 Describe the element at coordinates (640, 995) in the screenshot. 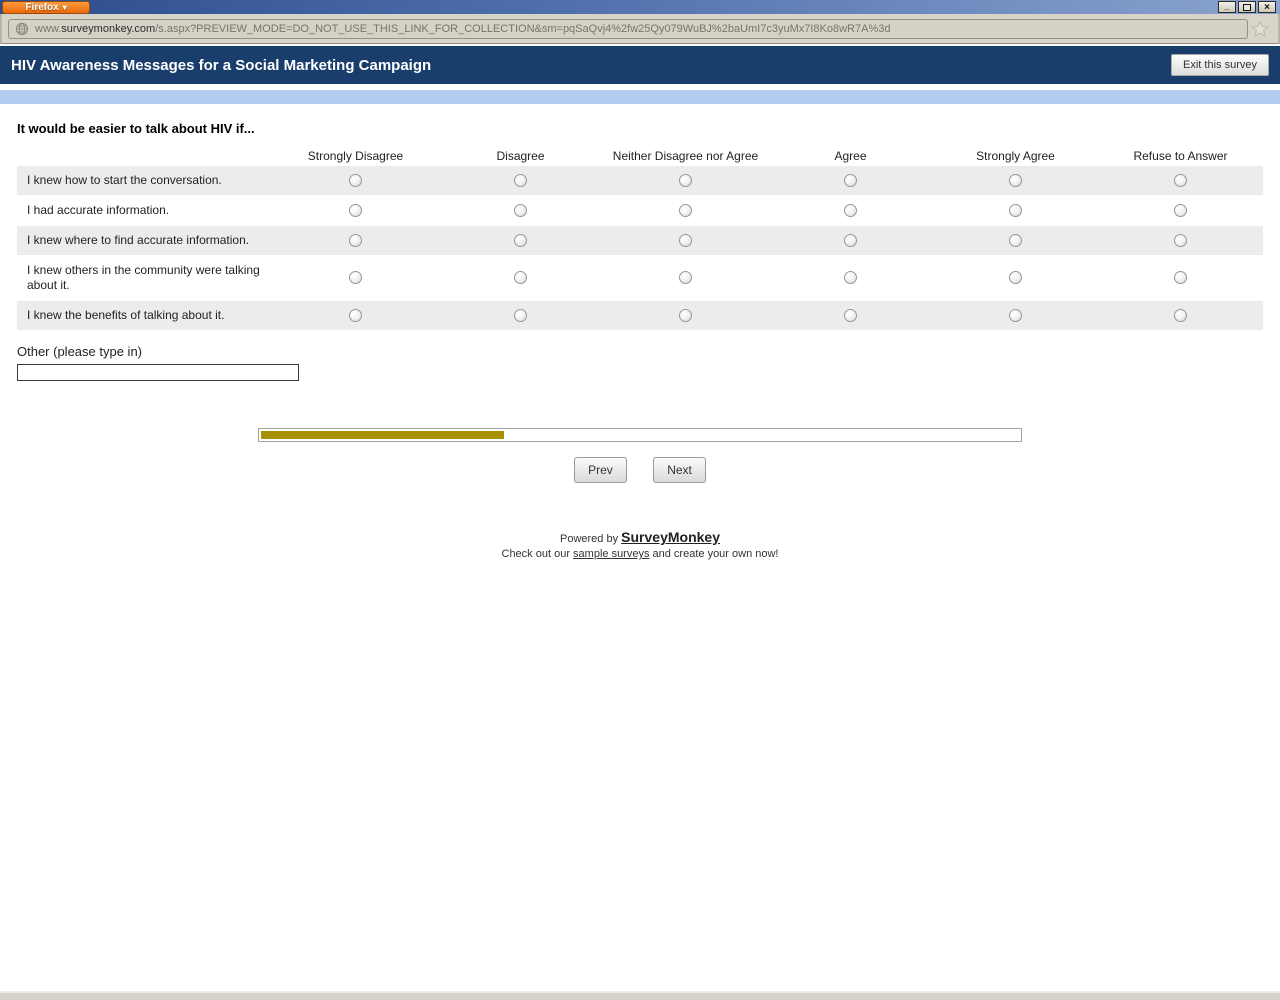

I see `status-bar` at that location.